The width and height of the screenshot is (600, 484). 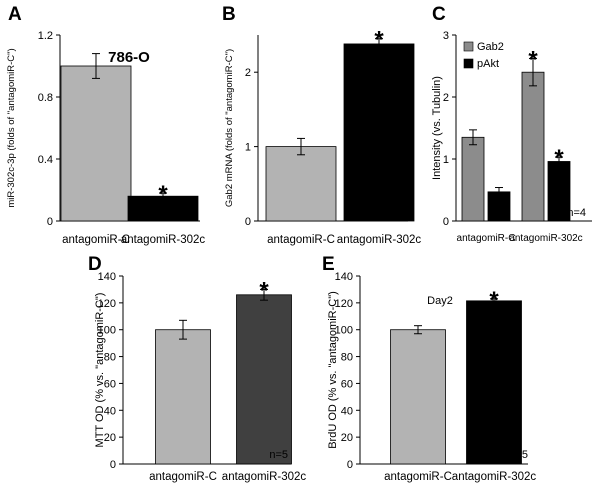 What do you see at coordinates (95, 264) in the screenshot?
I see `panel-letter: D` at bounding box center [95, 264].